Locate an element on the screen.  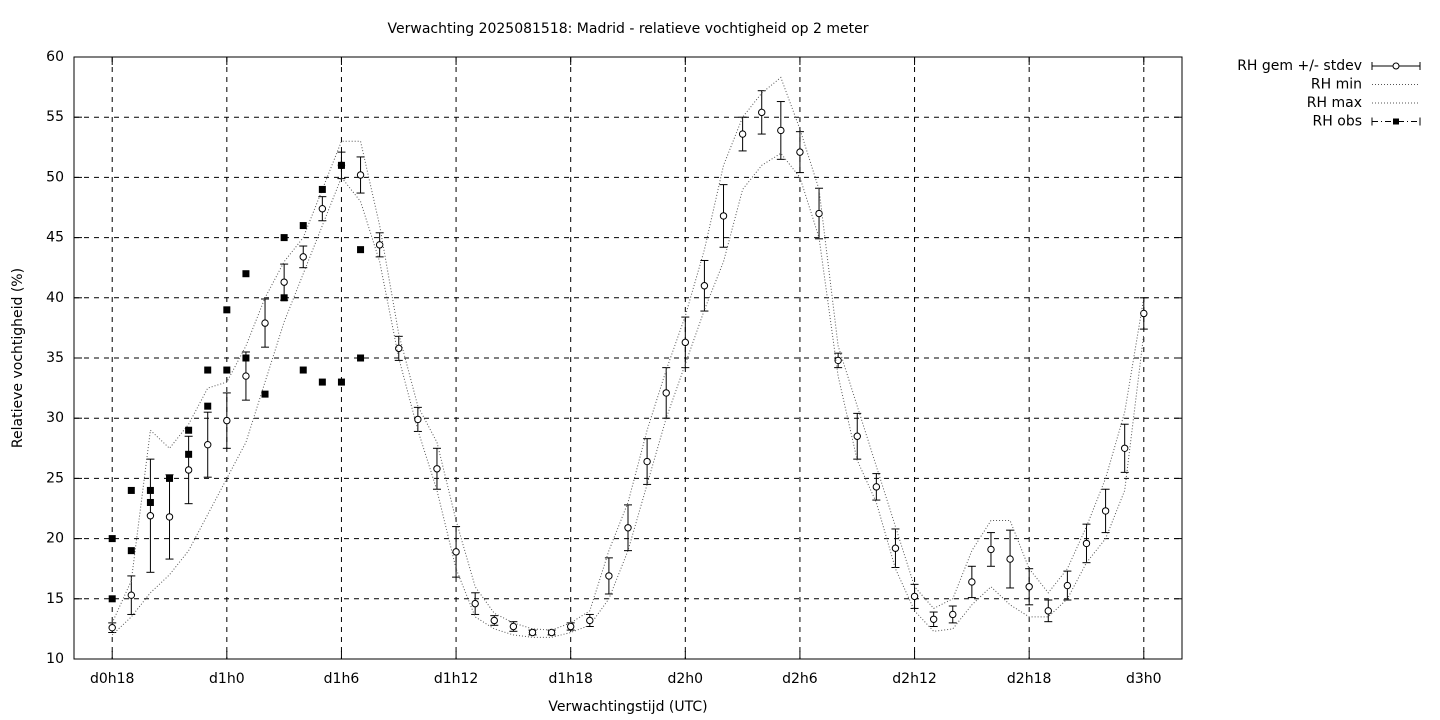
y-tick-label: 15 is located at coordinates (55, 599).